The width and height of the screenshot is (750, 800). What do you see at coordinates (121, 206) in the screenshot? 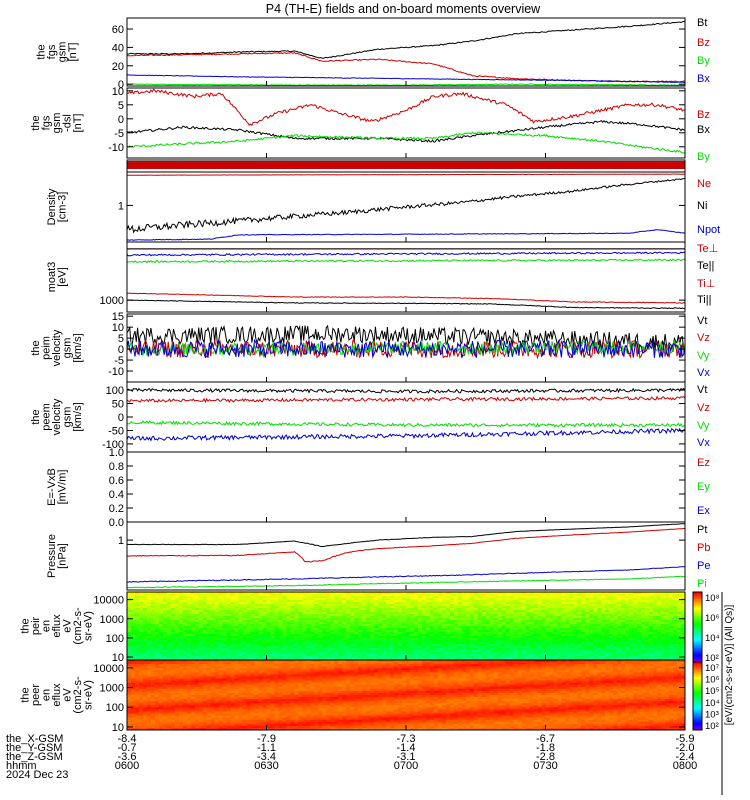
I see `y-tick-label: 1` at bounding box center [121, 206].